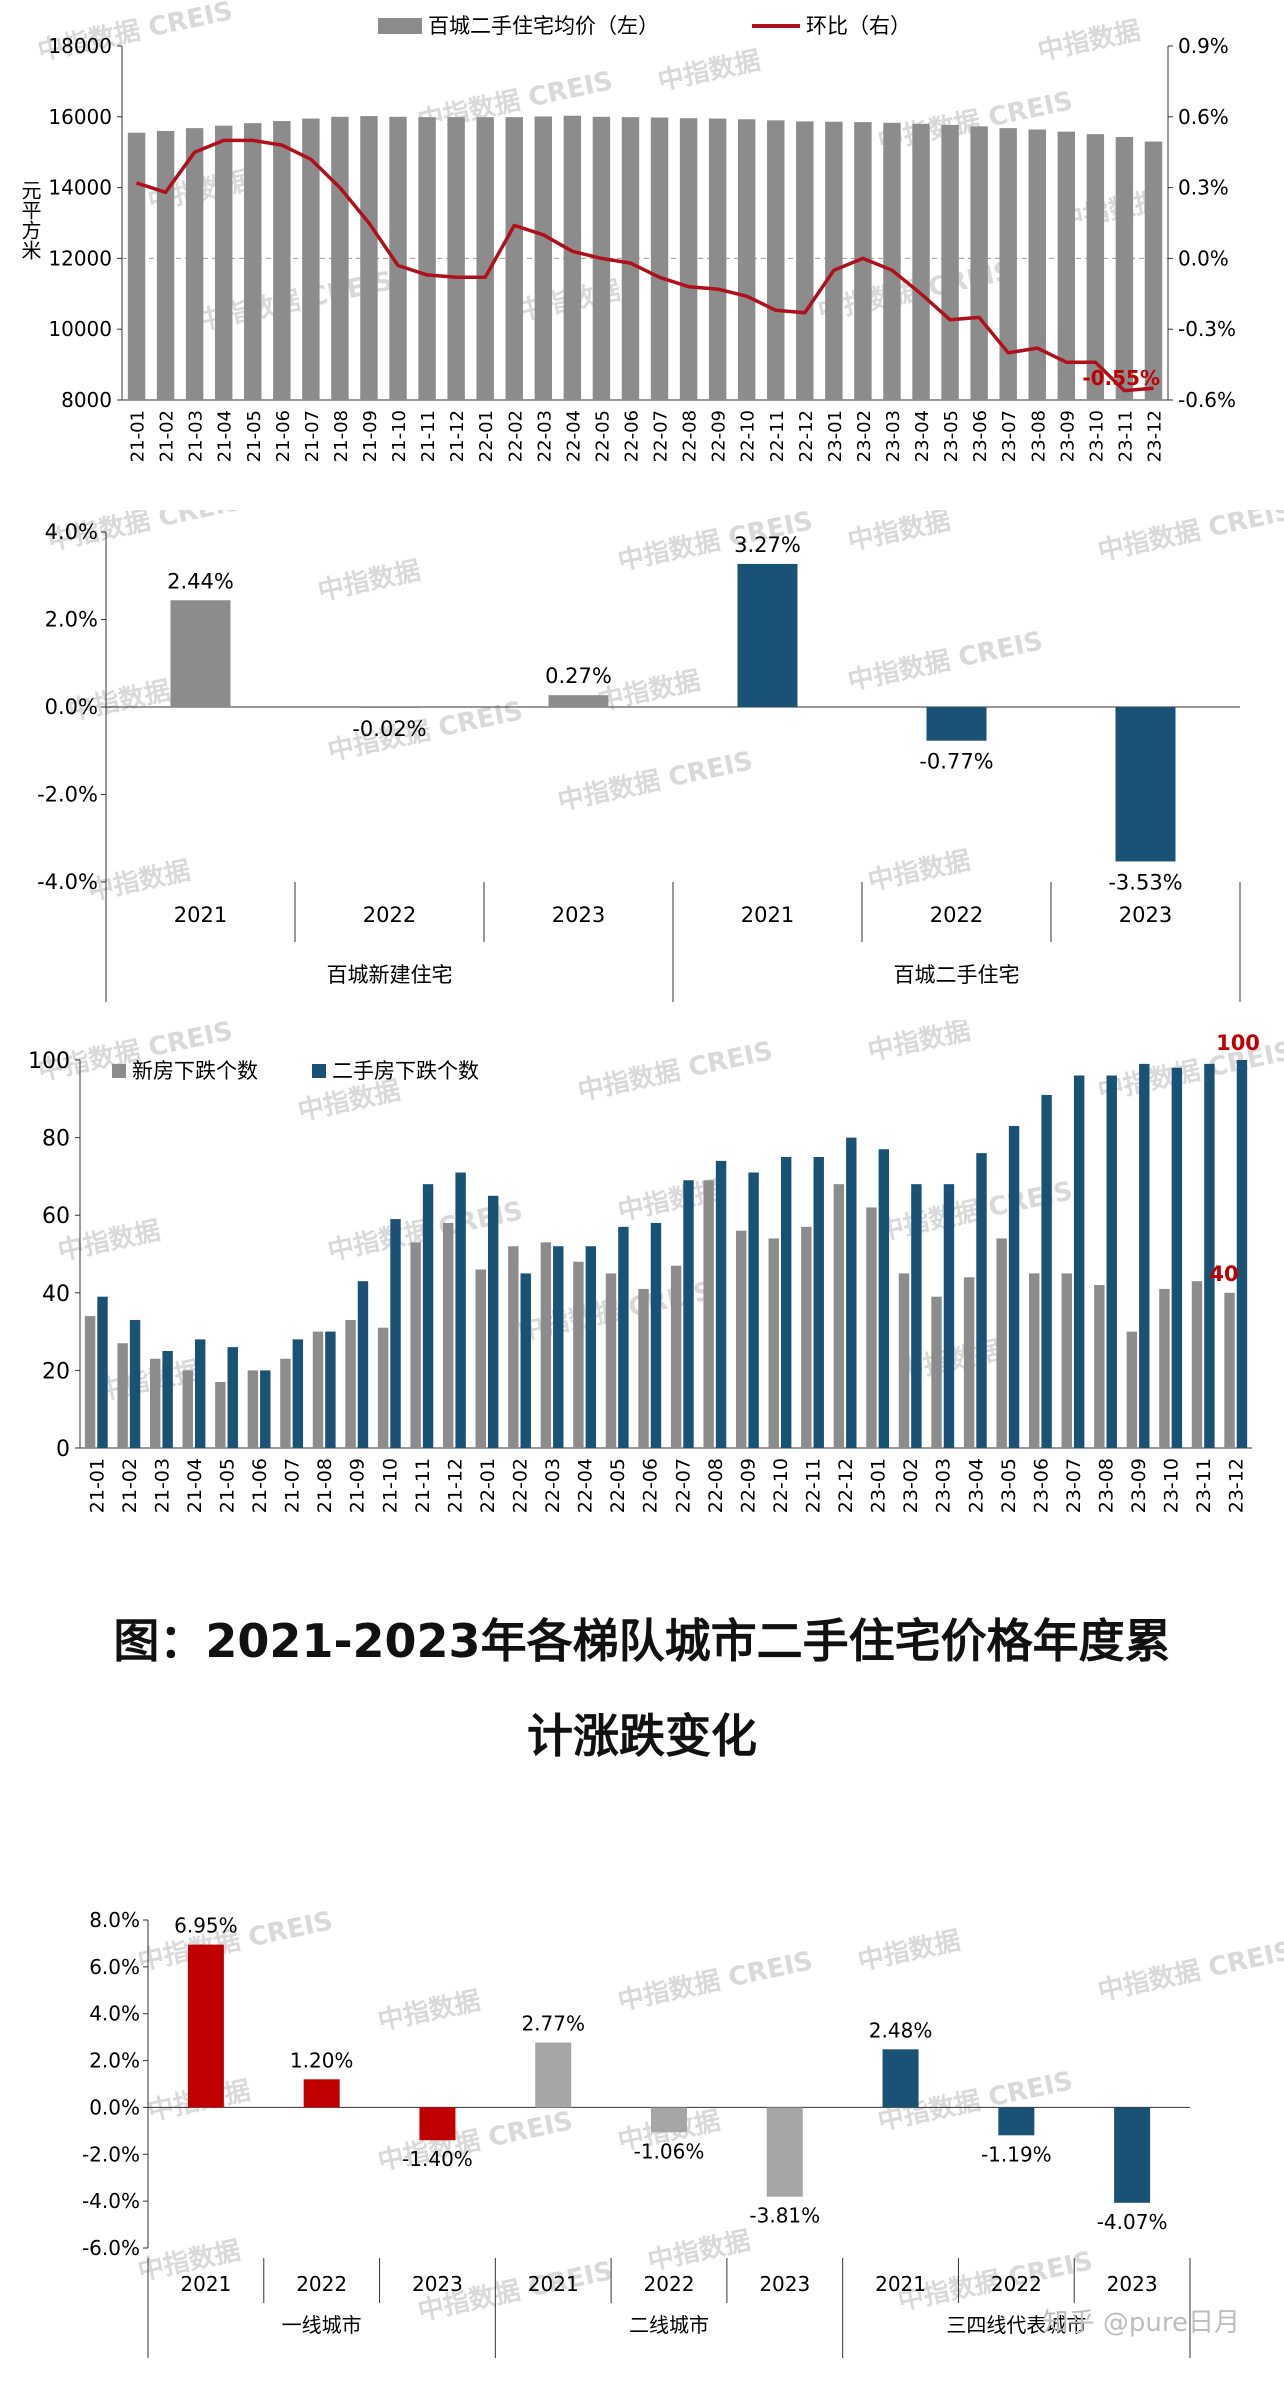 This screenshot has height=2393, width=1284. I want to click on y-tick-label: -2.0%, so click(67, 795).